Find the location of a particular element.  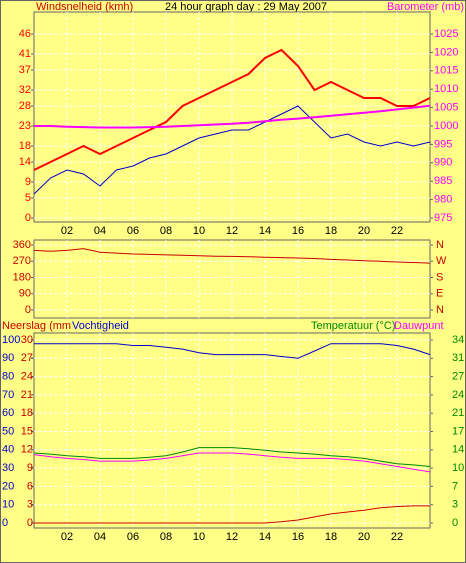

y3-tick-label: 80 is located at coordinates (8, 377).